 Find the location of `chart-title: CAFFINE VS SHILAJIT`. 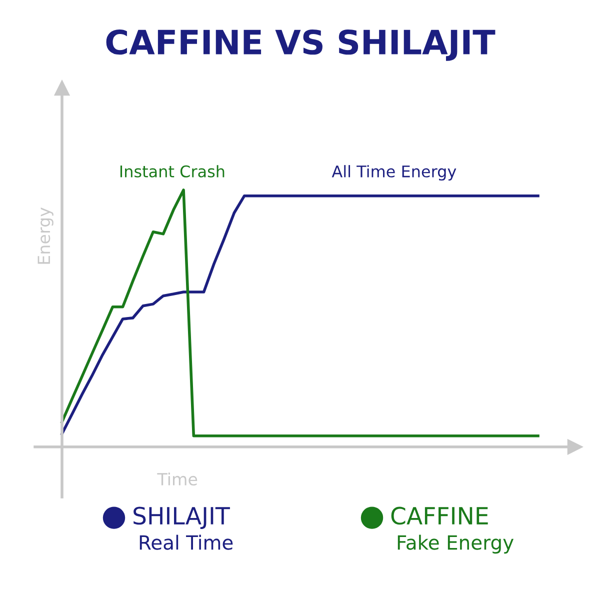

chart-title: CAFFINE VS SHILAJIT is located at coordinates (301, 45).